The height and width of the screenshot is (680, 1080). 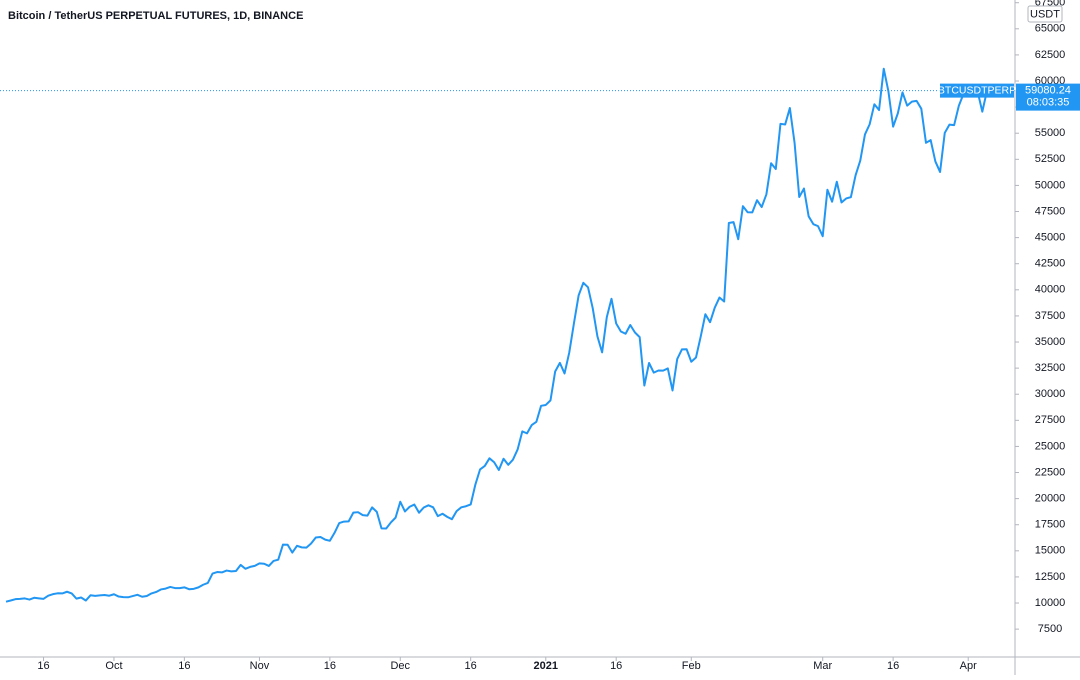 I want to click on y-tick-label: 25000, so click(x=1050, y=446).